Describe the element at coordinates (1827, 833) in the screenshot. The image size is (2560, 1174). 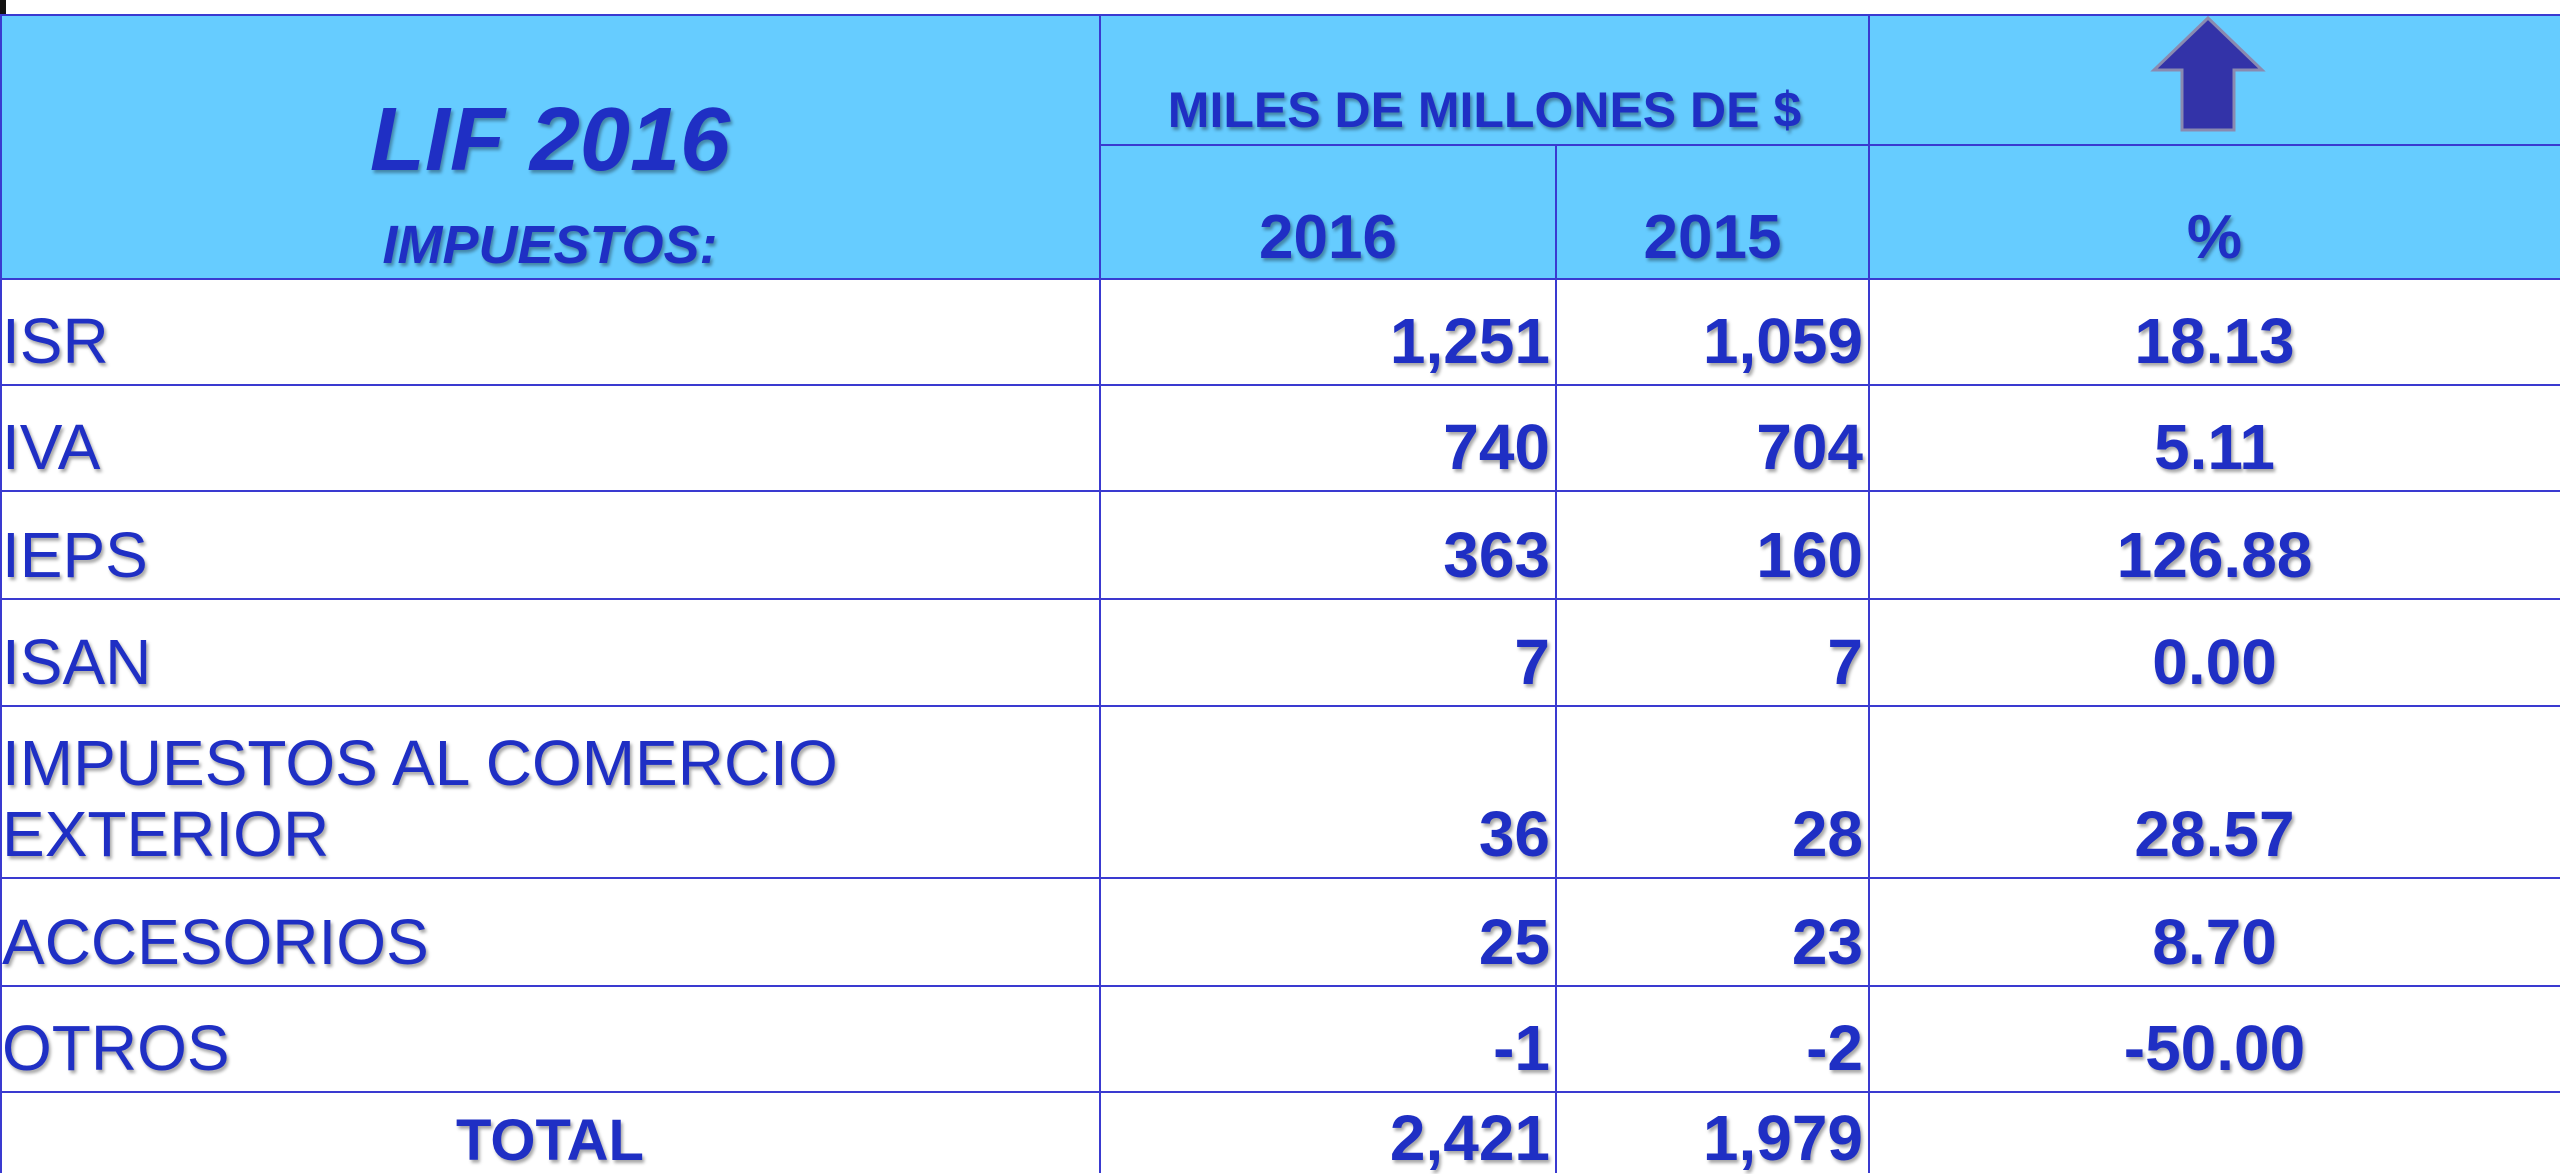
I see `amount-cell: 28` at that location.